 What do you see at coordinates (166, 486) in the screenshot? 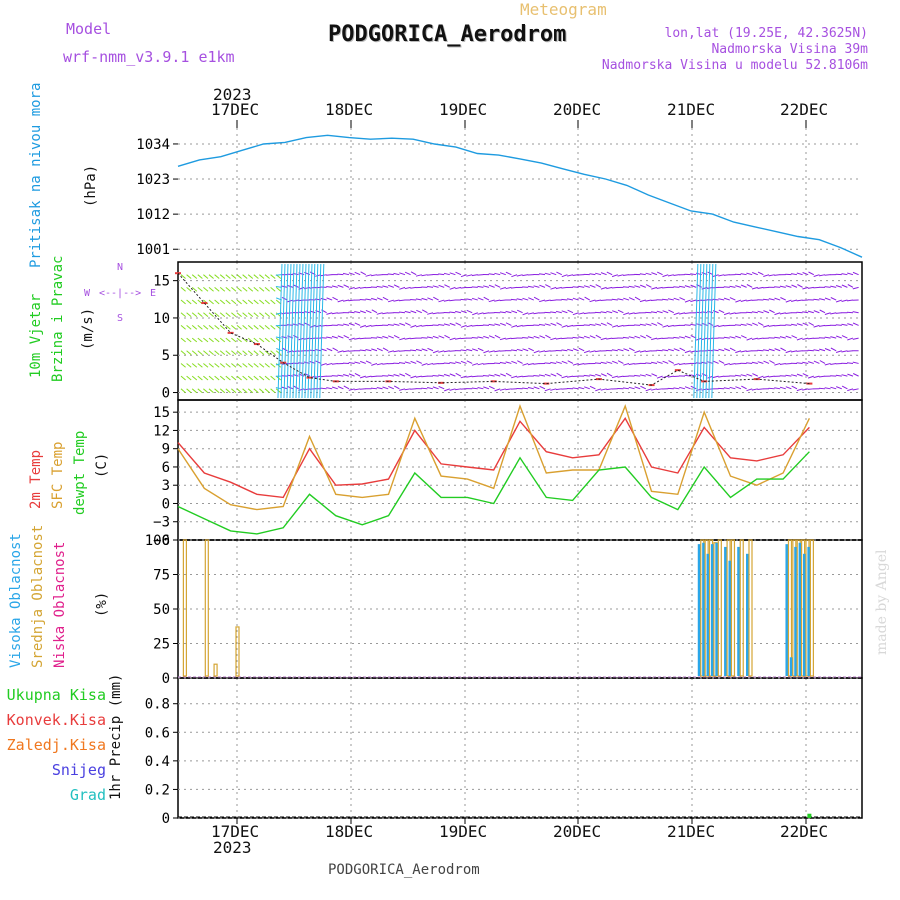
I see `temp-tick-label: 3` at bounding box center [166, 486].